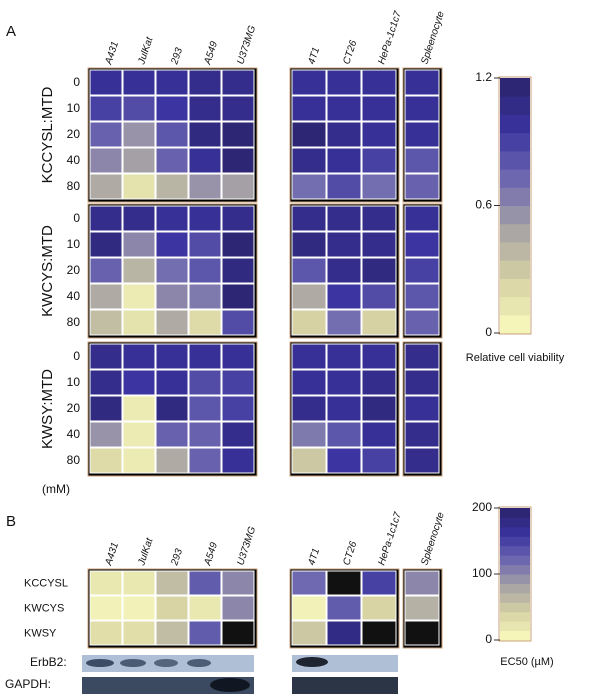  What do you see at coordinates (47, 134) in the screenshot?
I see `series-name: KCCYSL:MTD` at bounding box center [47, 134].